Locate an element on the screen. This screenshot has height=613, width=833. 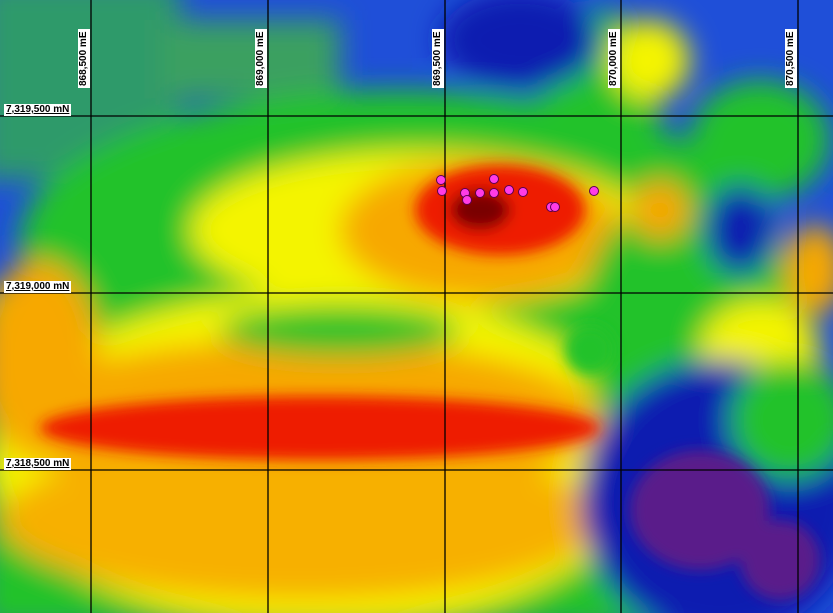
sample-points is located at coordinates (517, 193).